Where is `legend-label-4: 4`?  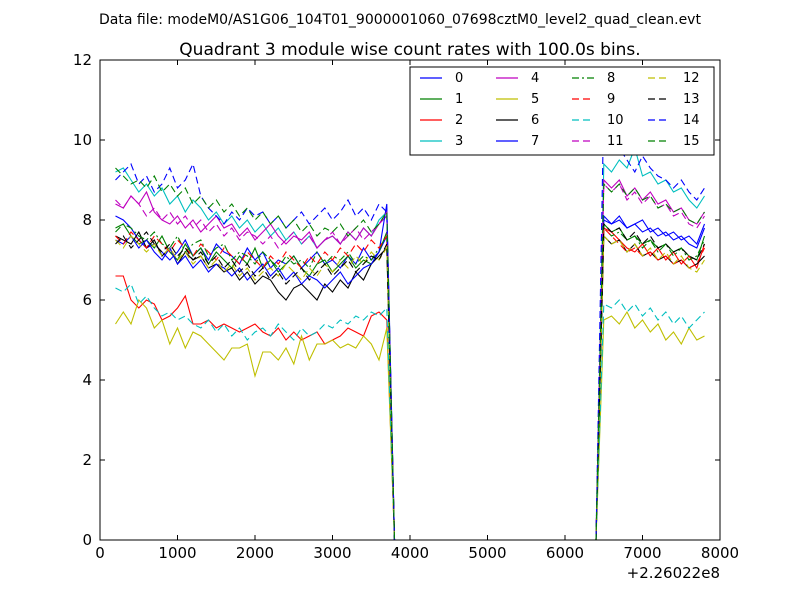 legend-label-4: 4 is located at coordinates (535, 78).